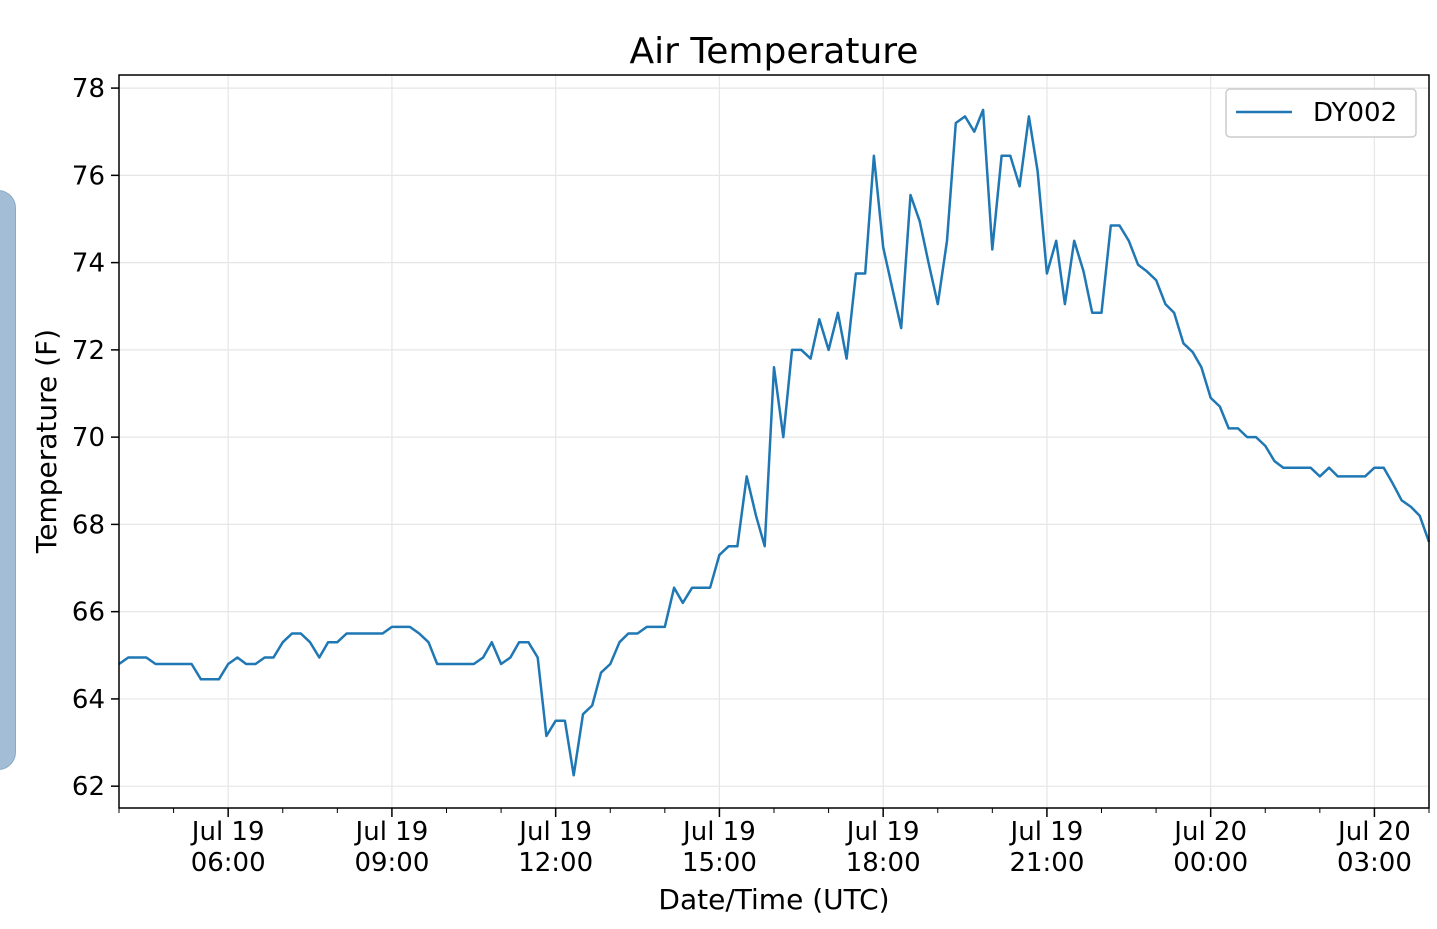 Image resolution: width=1437 pixels, height=929 pixels. Describe the element at coordinates (555, 863) in the screenshot. I see `x-tick-label-time: 12:00` at that location.